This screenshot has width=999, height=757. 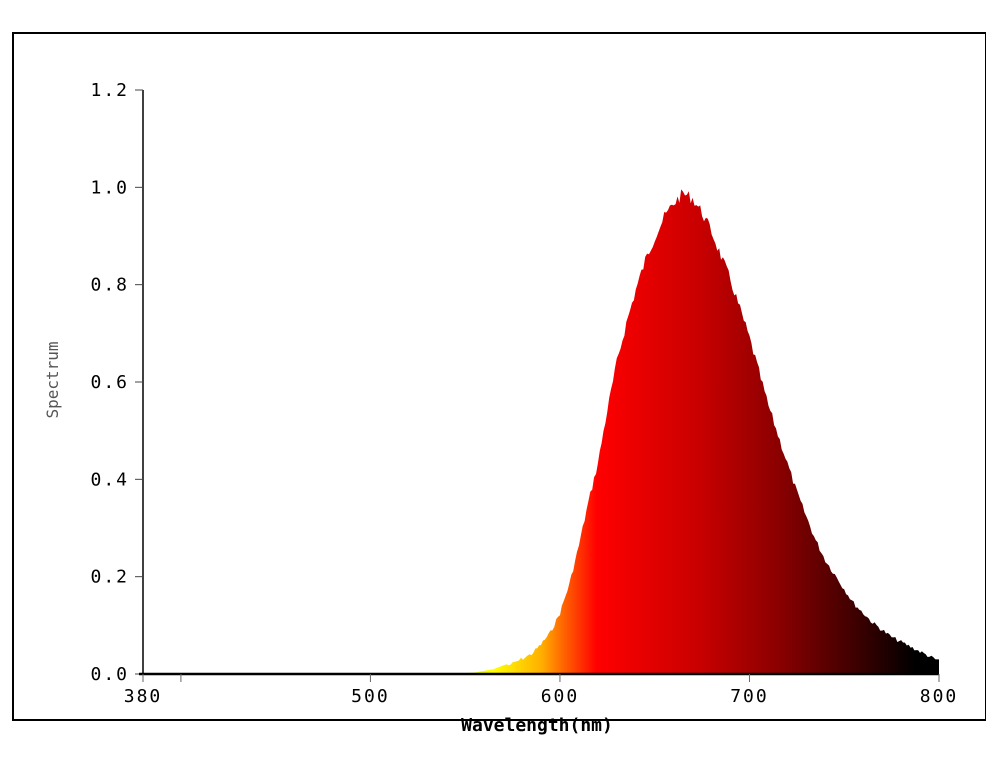 I want to click on y-tick-label: 0.2, so click(x=109, y=577).